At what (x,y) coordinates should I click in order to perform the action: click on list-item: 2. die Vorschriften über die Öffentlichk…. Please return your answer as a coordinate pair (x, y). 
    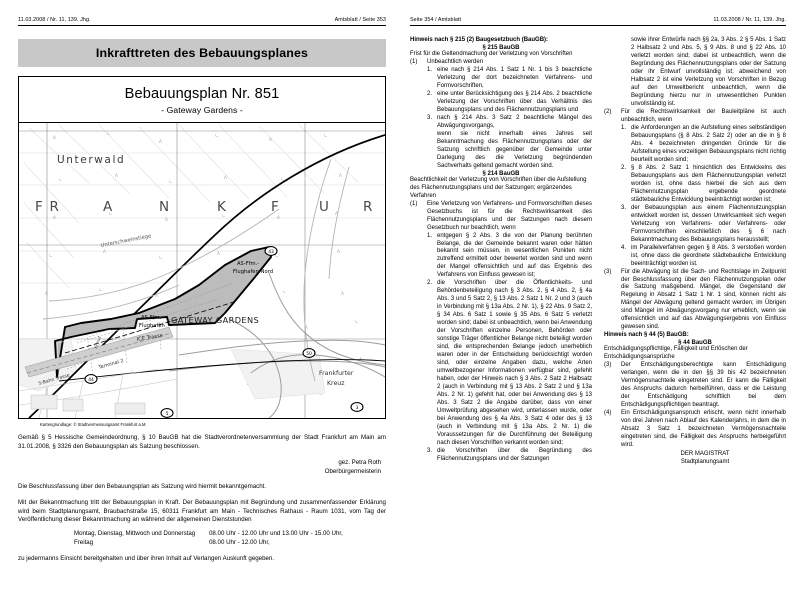
    Looking at the image, I should click on (501, 363).